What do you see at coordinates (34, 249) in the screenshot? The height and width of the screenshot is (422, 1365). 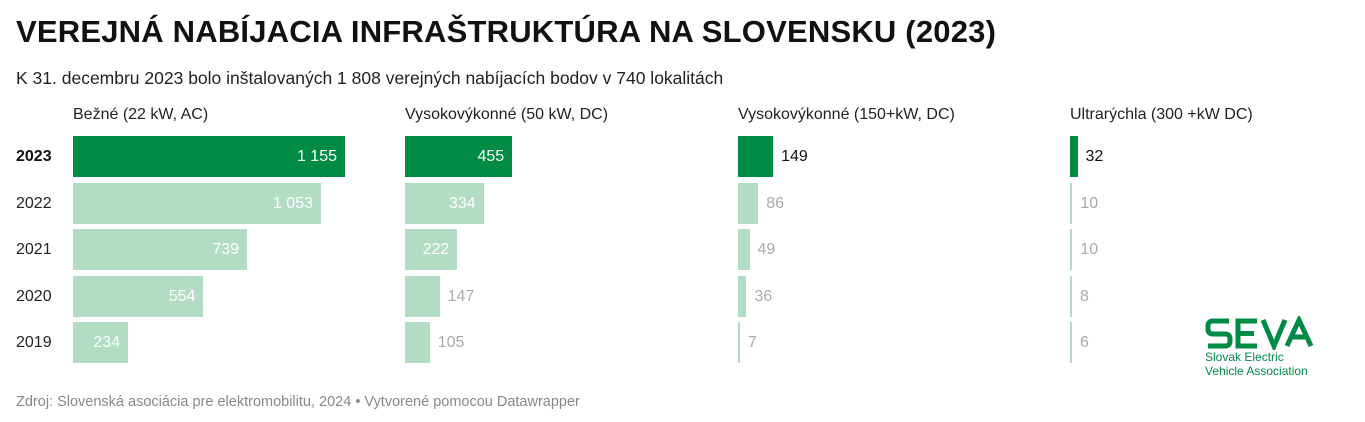 I see `year-label-2021: 2021` at bounding box center [34, 249].